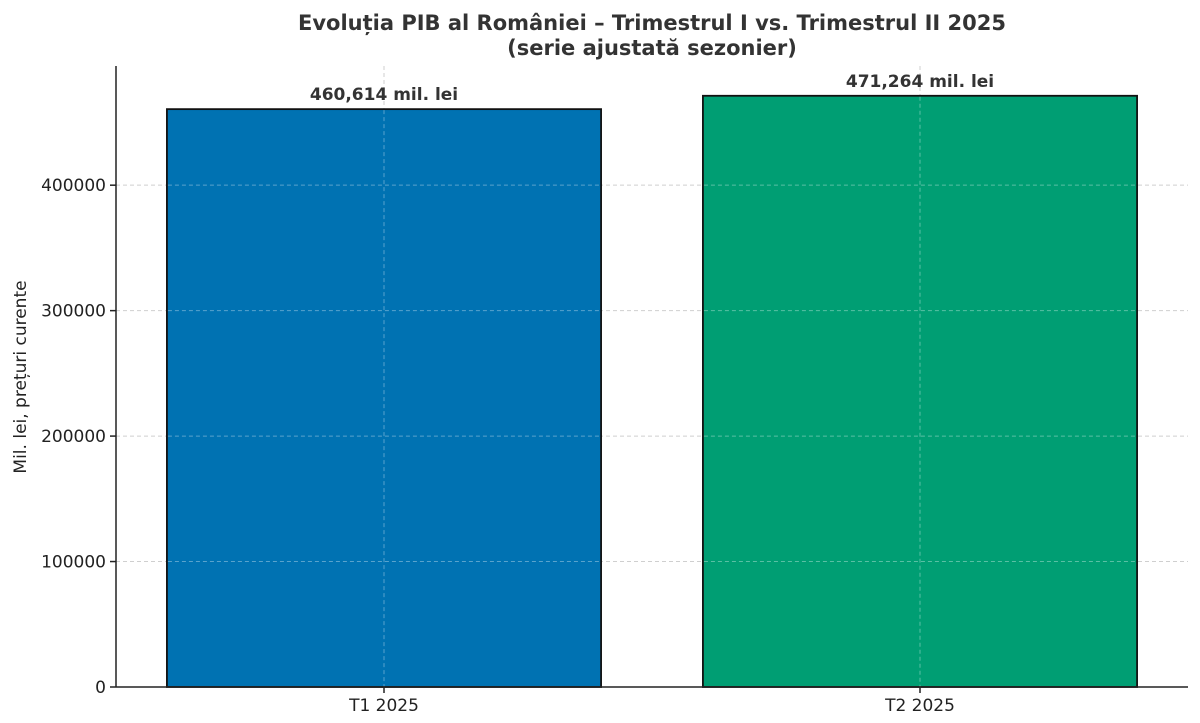 The image size is (1200, 723). What do you see at coordinates (652, 48) in the screenshot?
I see `chart-subtitle: (serie ajustată sezonier)` at bounding box center [652, 48].